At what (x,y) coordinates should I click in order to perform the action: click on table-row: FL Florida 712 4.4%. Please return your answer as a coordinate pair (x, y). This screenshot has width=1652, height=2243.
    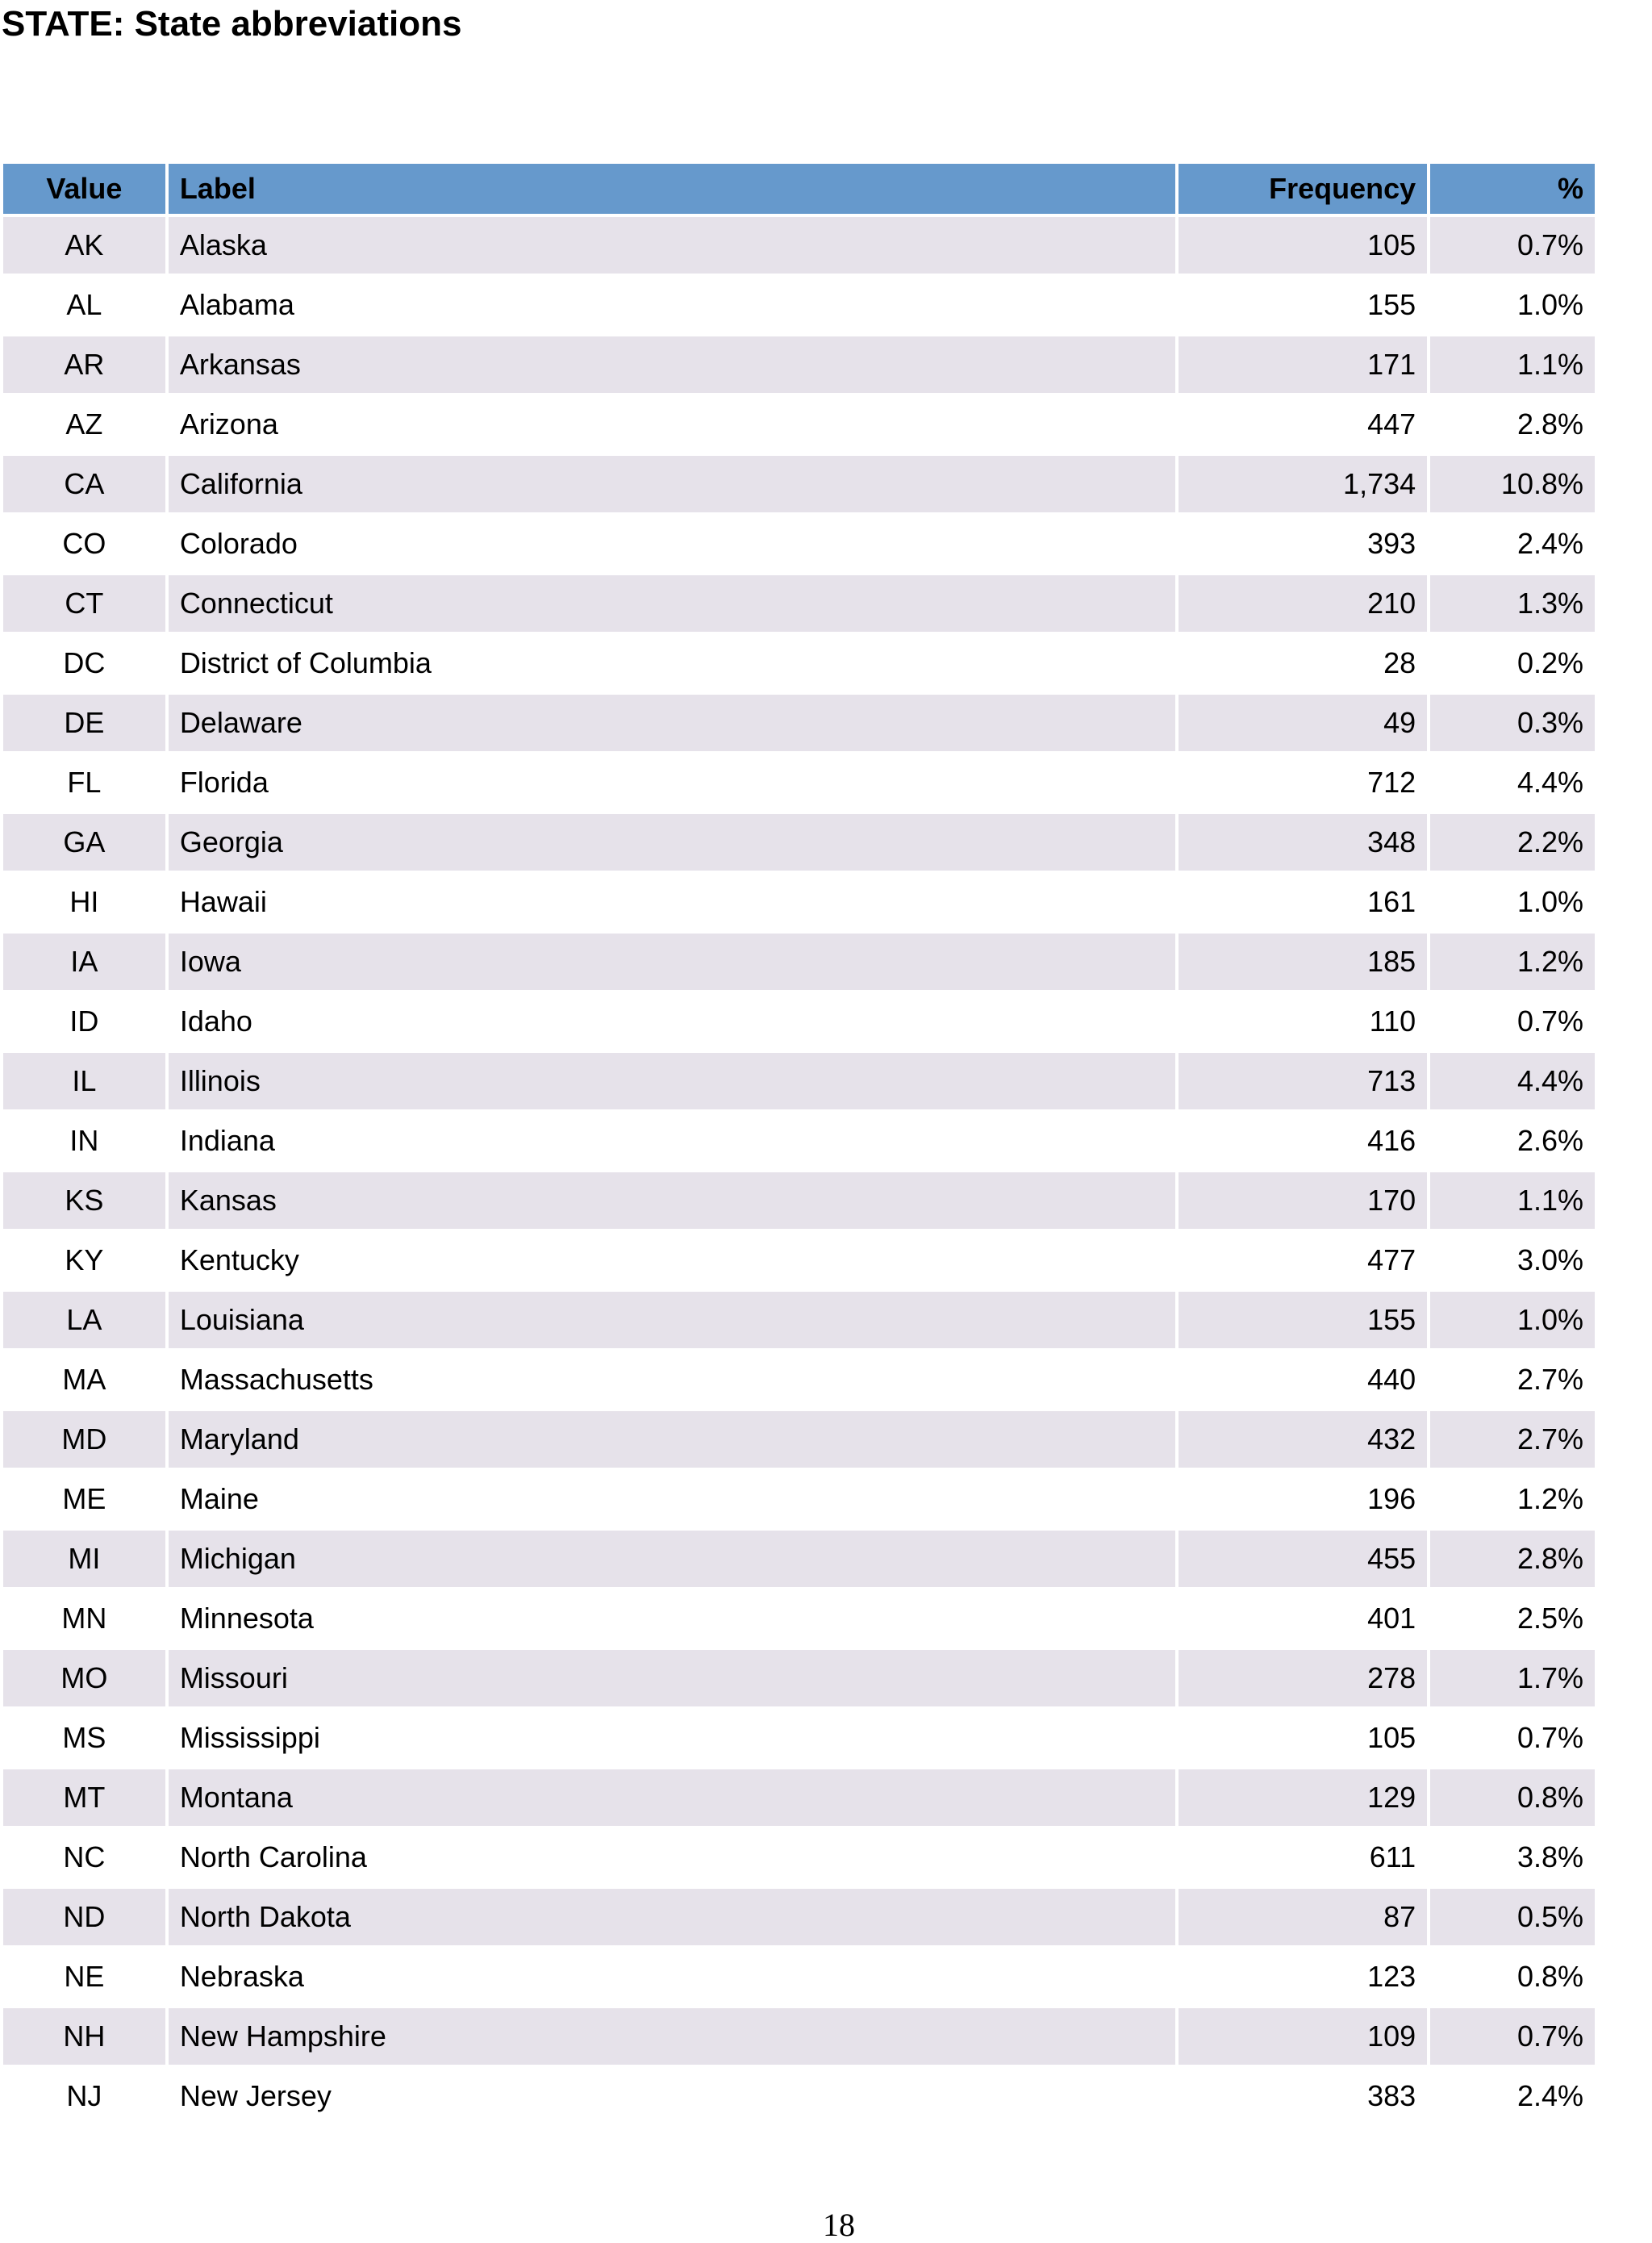
    Looking at the image, I should click on (799, 782).